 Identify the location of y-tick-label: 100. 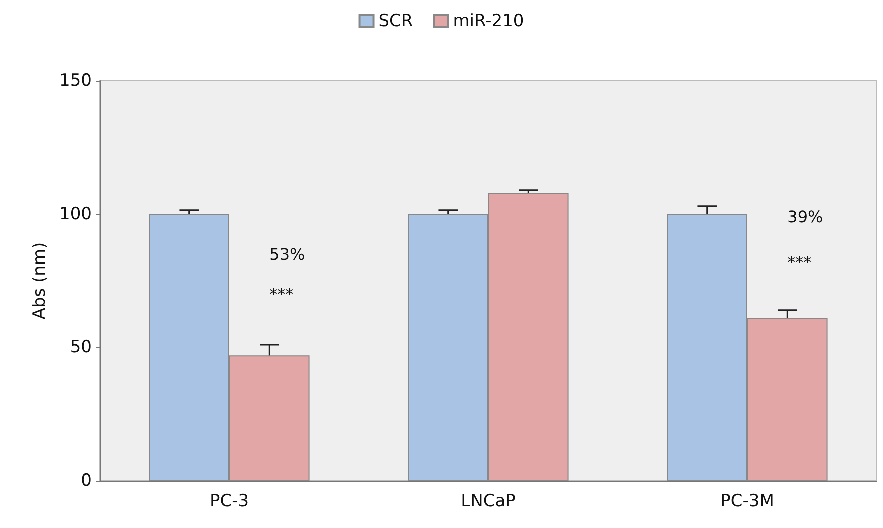
(76, 214).